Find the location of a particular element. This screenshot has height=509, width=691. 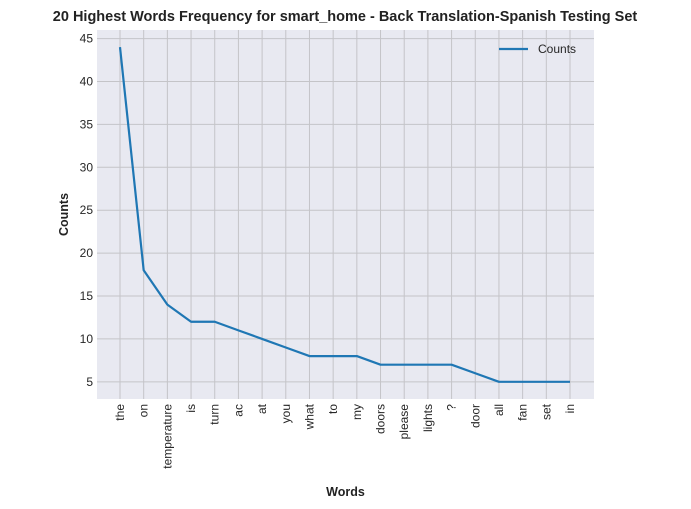

y-axis-label: Counts is located at coordinates (64, 214).